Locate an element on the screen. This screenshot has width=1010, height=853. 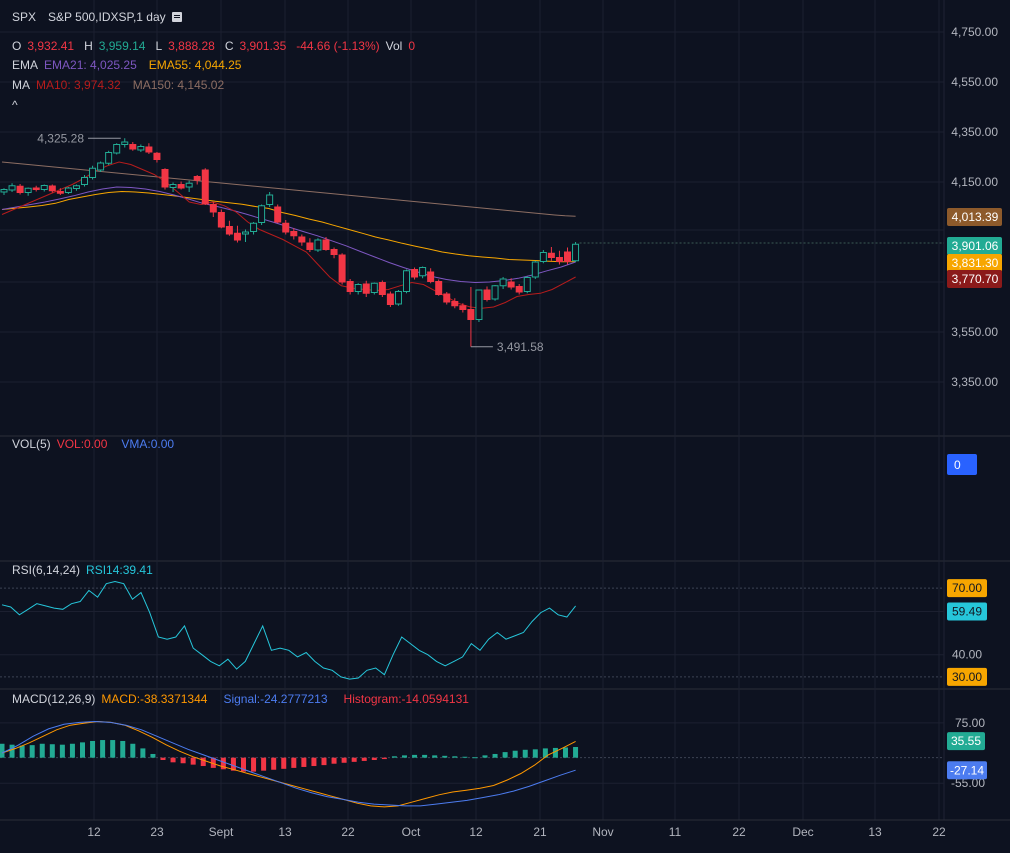
price-tick-label: 4,550.00 is located at coordinates (974, 82).